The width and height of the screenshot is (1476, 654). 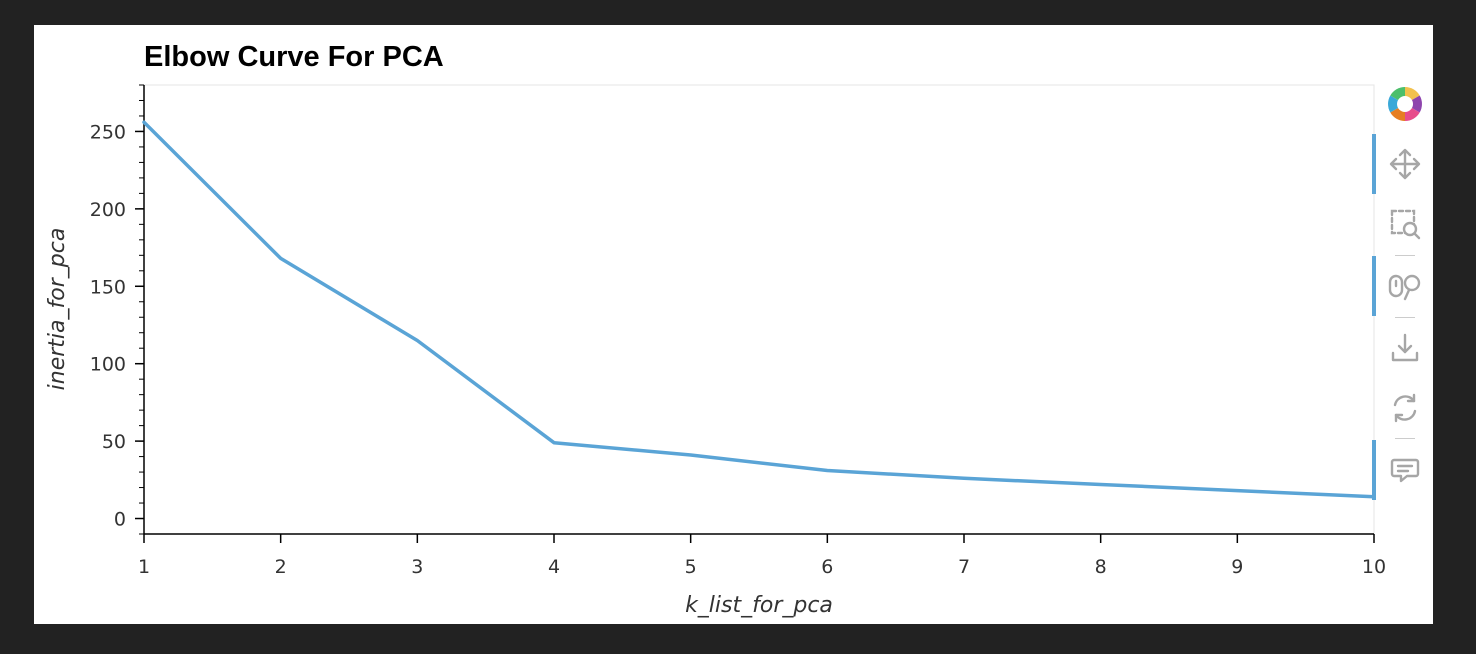 I want to click on y-tick-label: 50, so click(x=114, y=442).